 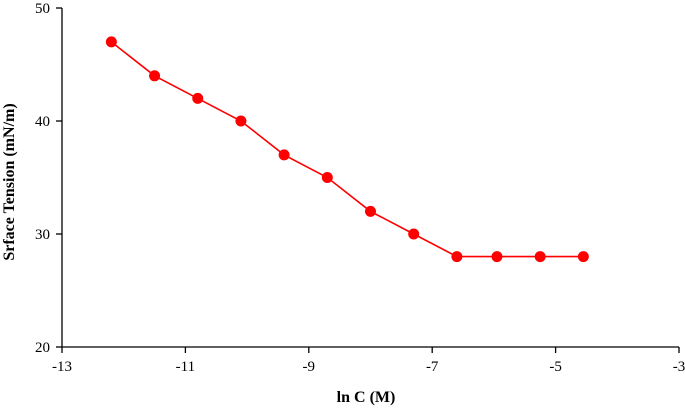 What do you see at coordinates (48, 178) in the screenshot?
I see `y-ticks: 20 30 40 50` at bounding box center [48, 178].